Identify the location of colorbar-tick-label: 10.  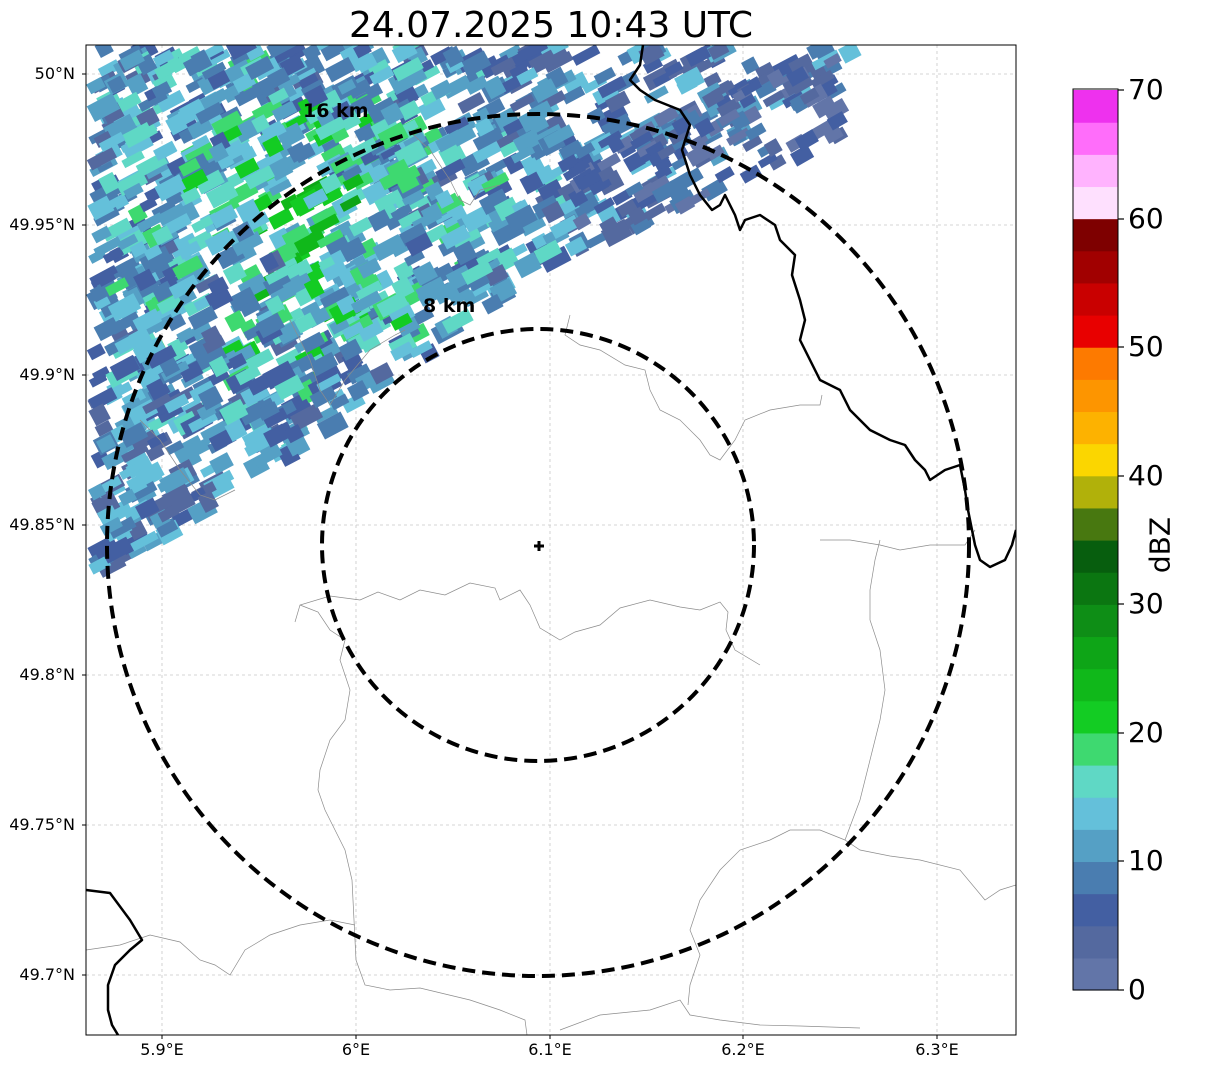
(1146, 860).